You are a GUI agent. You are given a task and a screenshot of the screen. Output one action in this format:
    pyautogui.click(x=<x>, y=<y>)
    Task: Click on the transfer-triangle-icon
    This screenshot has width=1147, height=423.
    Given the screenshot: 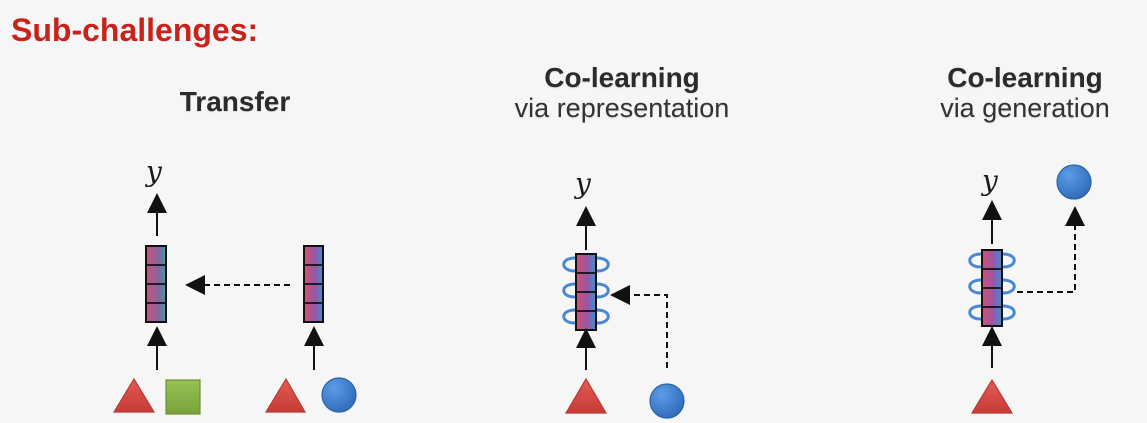 What is the action you would take?
    pyautogui.click(x=134, y=395)
    